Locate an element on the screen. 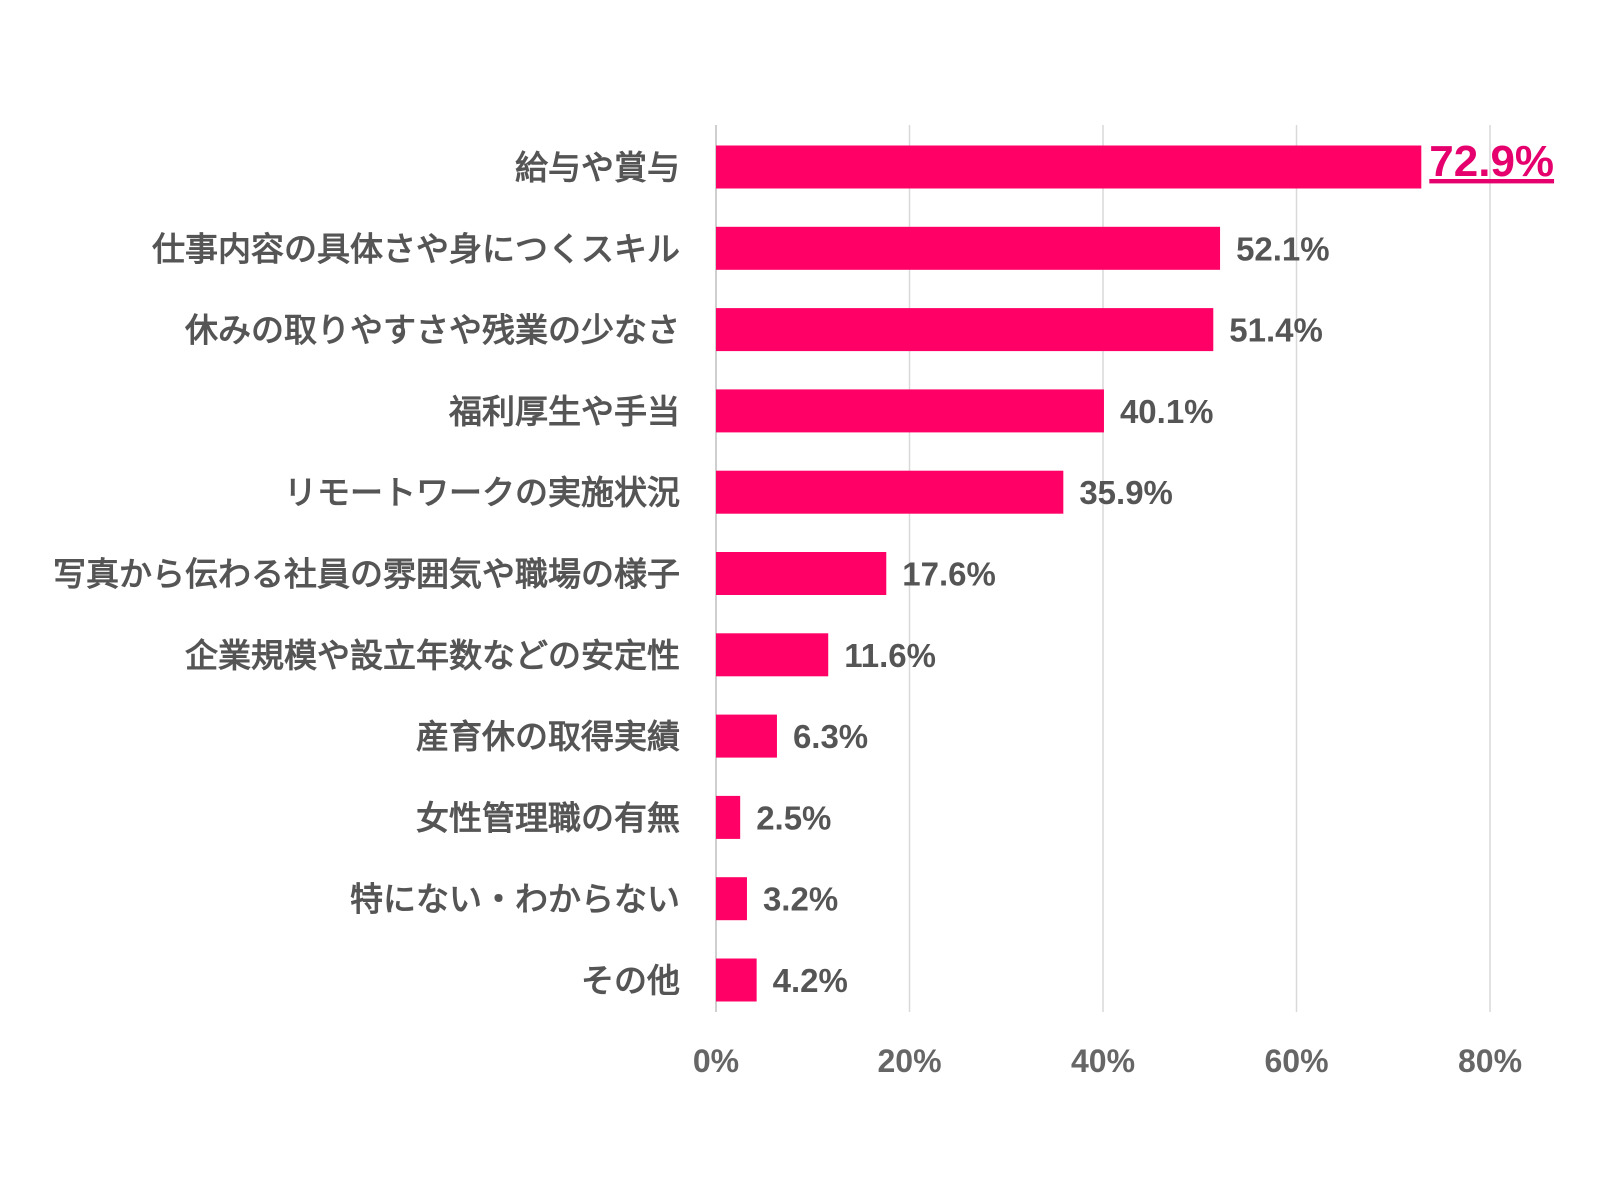 Image resolution: width=1600 pixels, height=1200 pixels. value-label: 4.2% is located at coordinates (810, 980).